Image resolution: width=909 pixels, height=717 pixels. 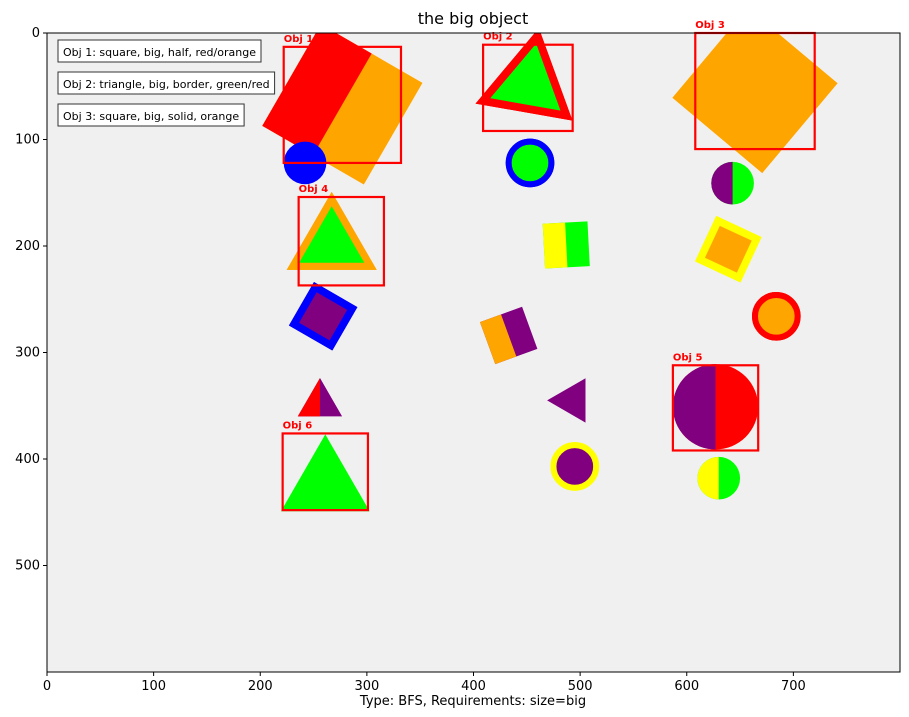 I want to click on highlight-box-label: Obj 3, so click(x=710, y=25).